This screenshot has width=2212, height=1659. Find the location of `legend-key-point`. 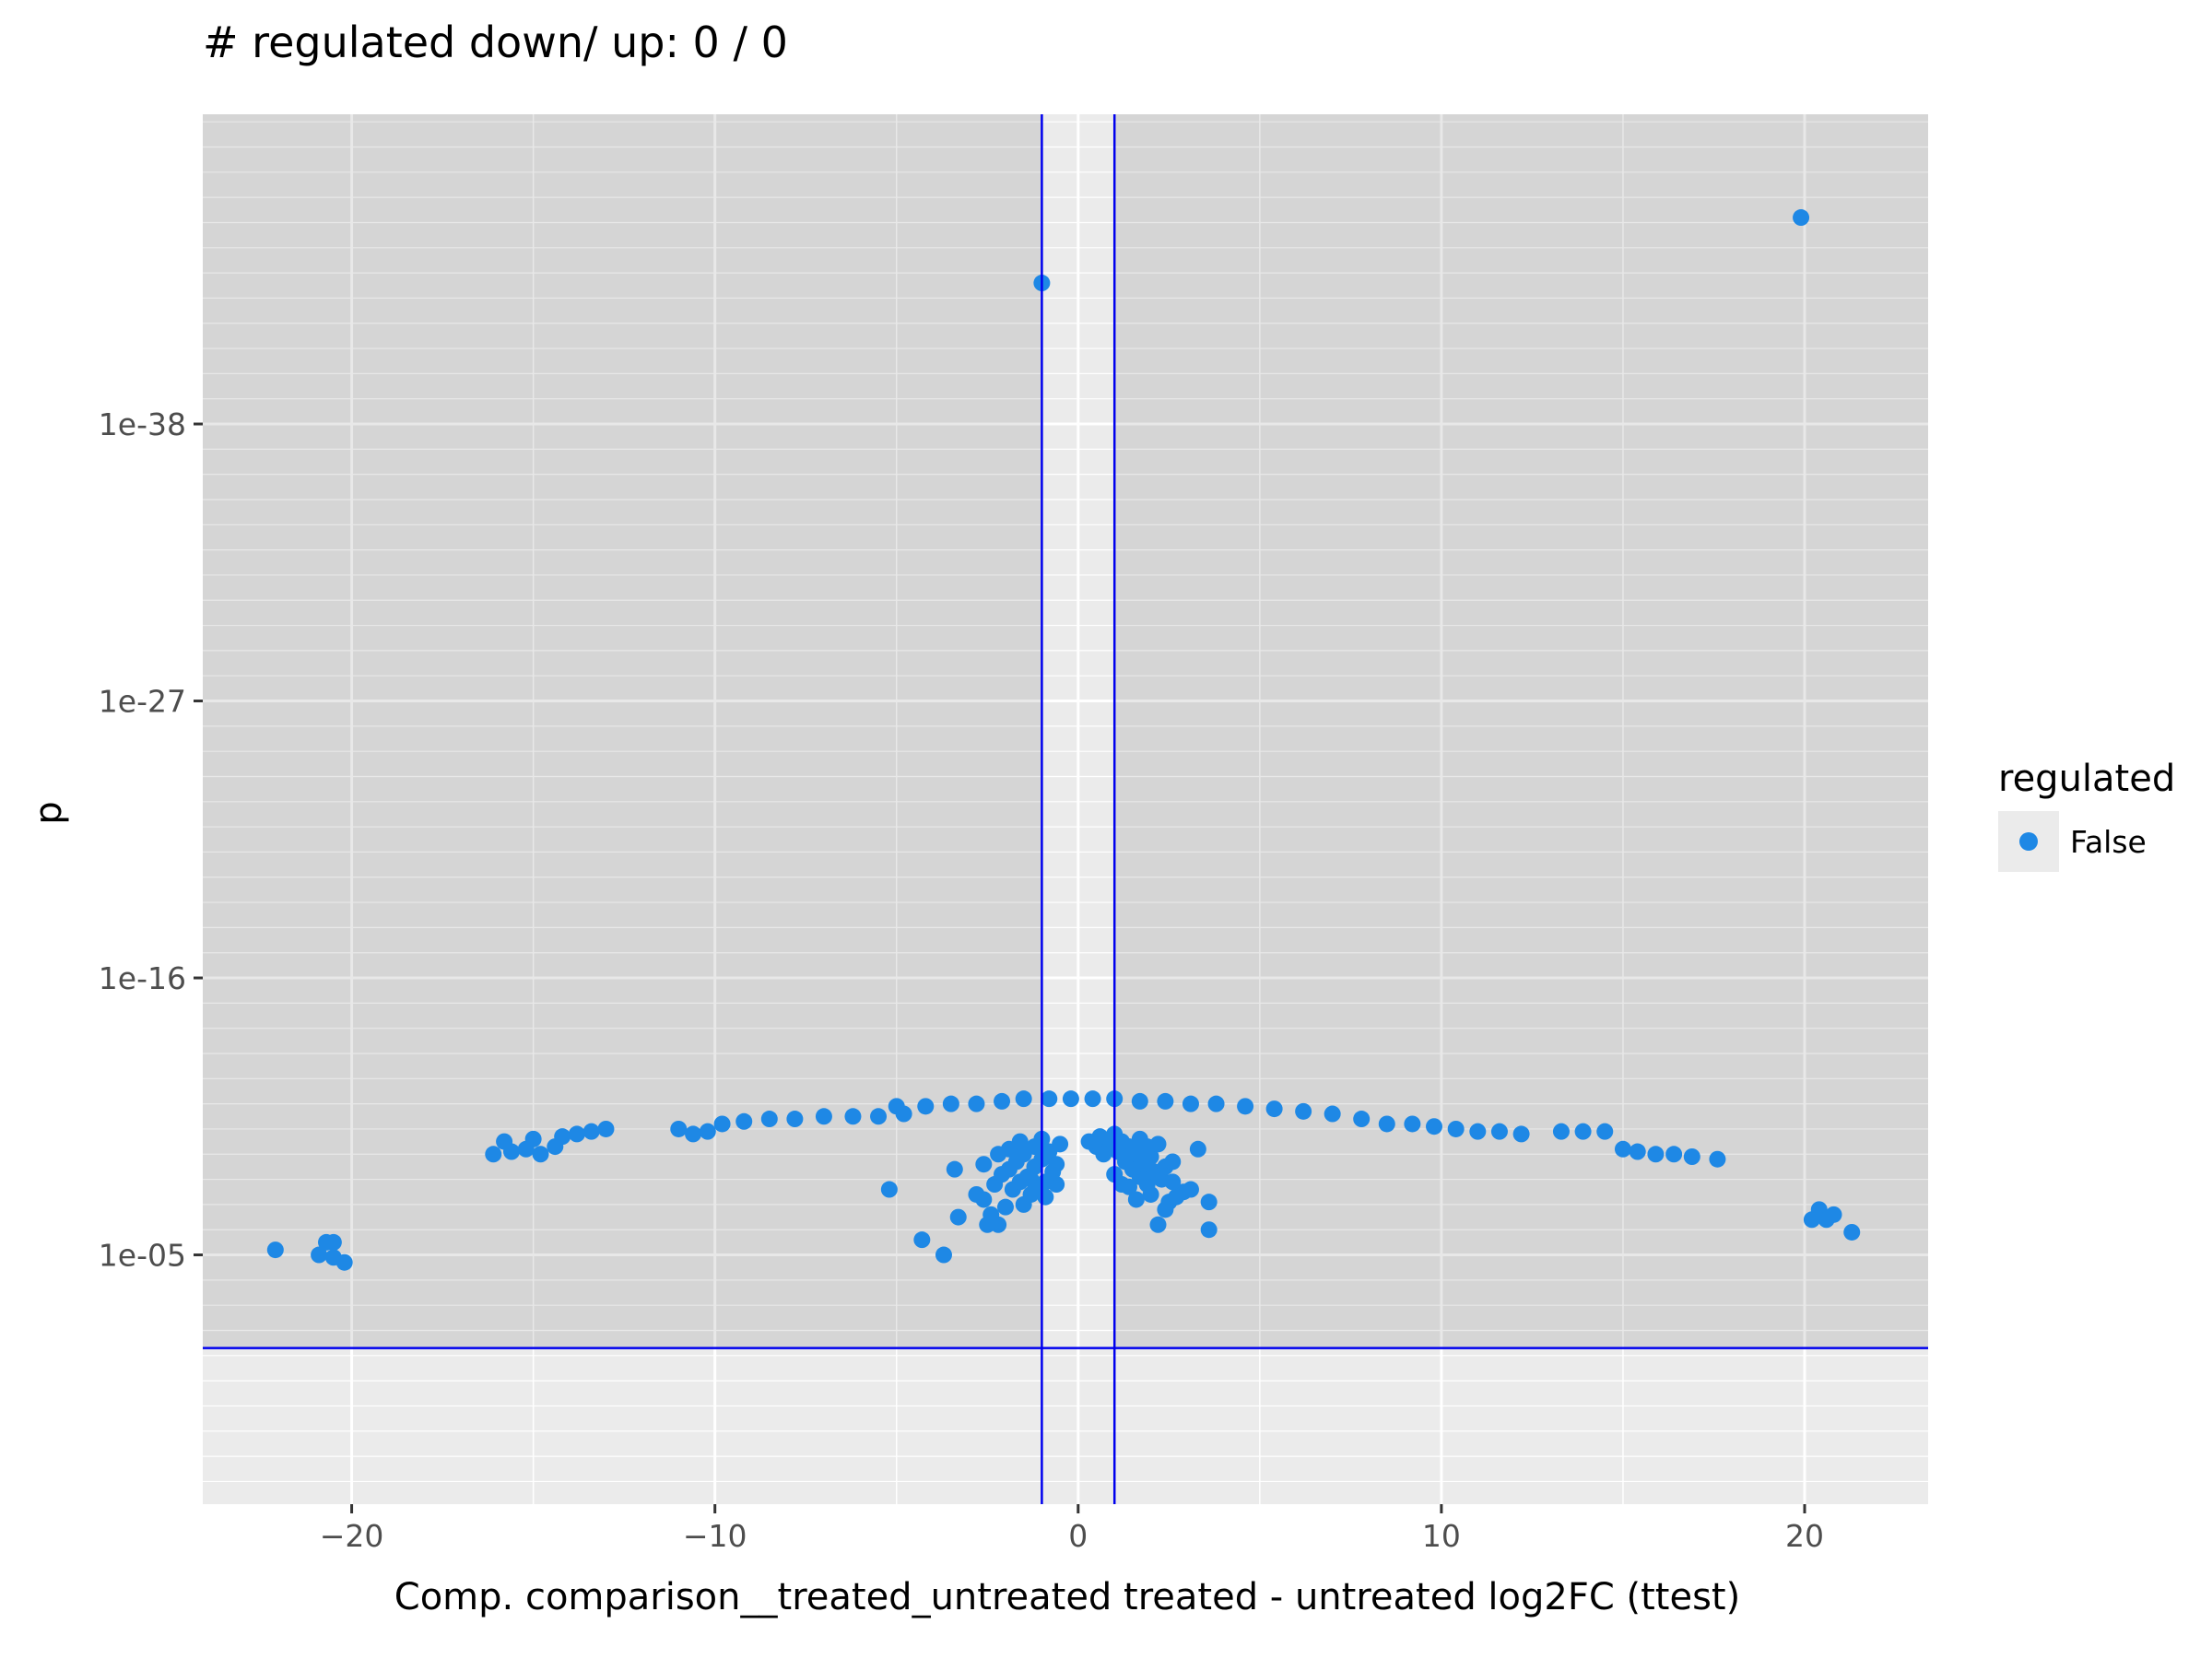

legend-key-point is located at coordinates (2028, 841).